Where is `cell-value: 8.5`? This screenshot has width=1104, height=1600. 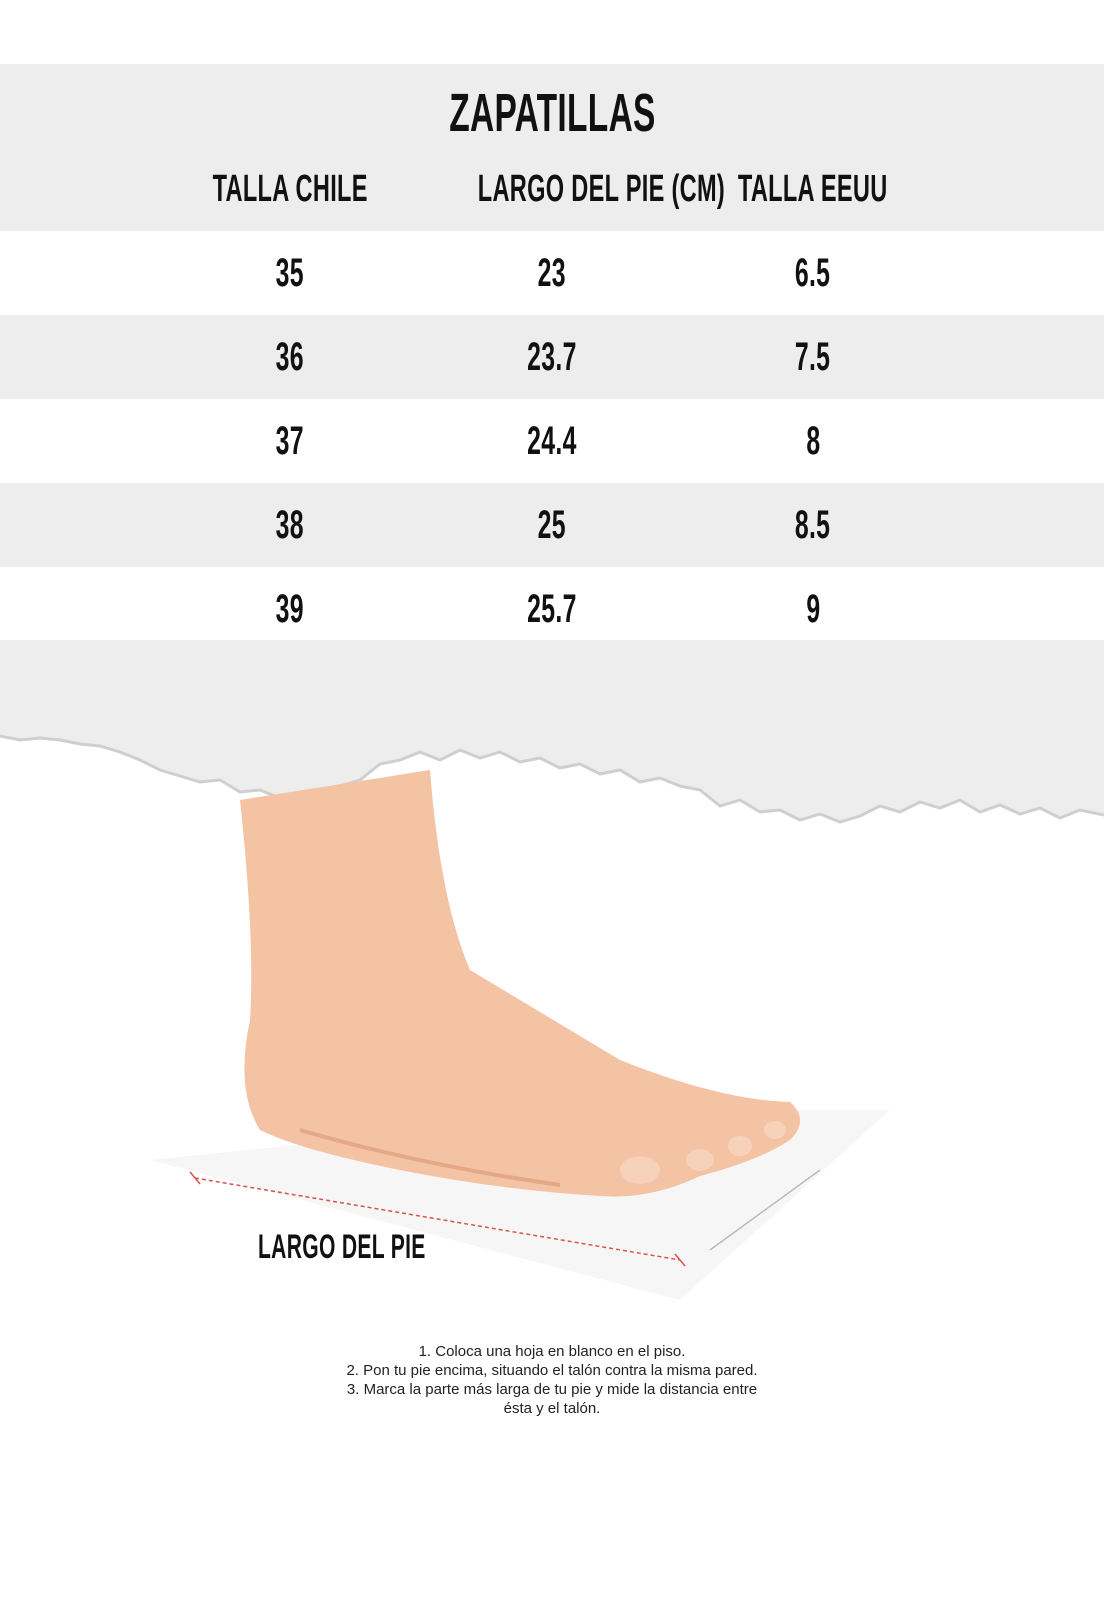
cell-value: 8.5 is located at coordinates (813, 525).